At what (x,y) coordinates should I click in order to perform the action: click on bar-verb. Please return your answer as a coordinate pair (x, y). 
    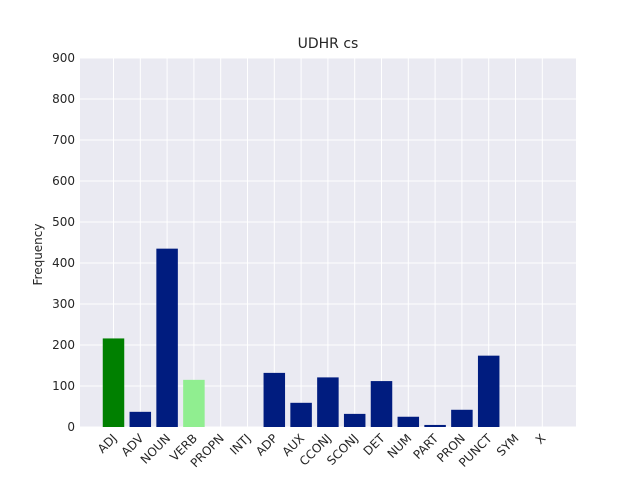
    Looking at the image, I should click on (194, 403).